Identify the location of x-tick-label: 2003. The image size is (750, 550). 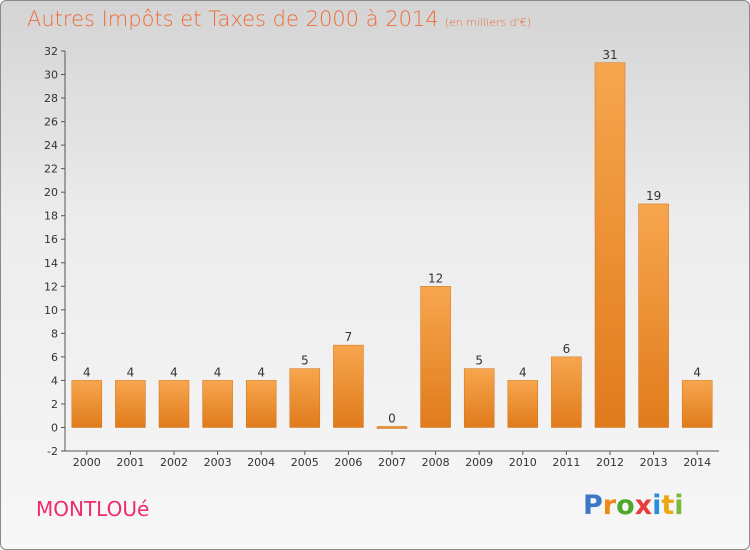
(218, 462).